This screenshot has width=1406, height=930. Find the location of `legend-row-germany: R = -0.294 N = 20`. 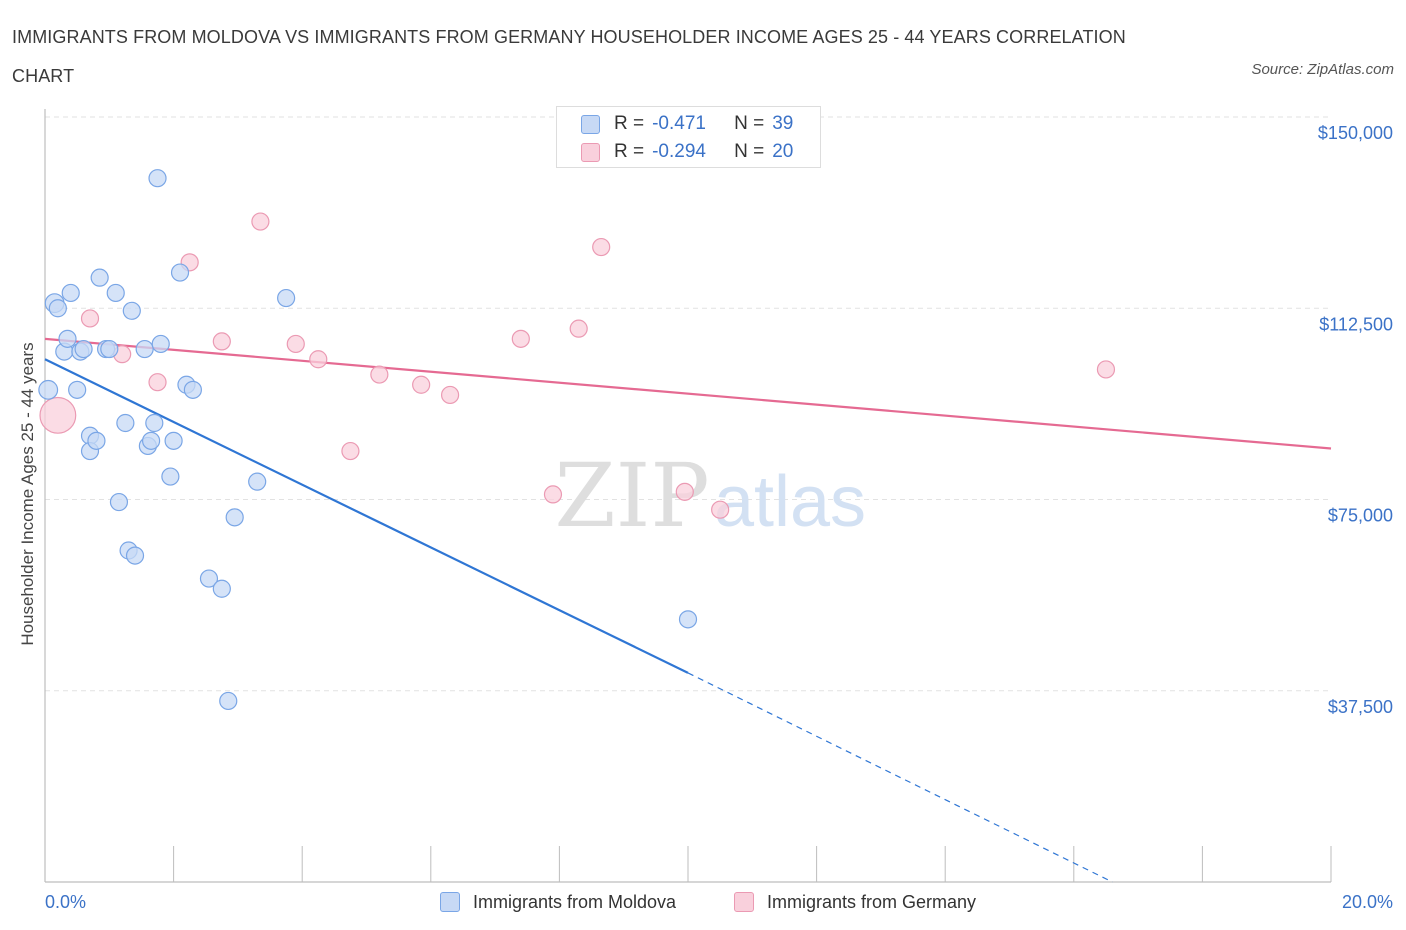

legend-row-germany: R = -0.294 N = 20 is located at coordinates (687, 152).